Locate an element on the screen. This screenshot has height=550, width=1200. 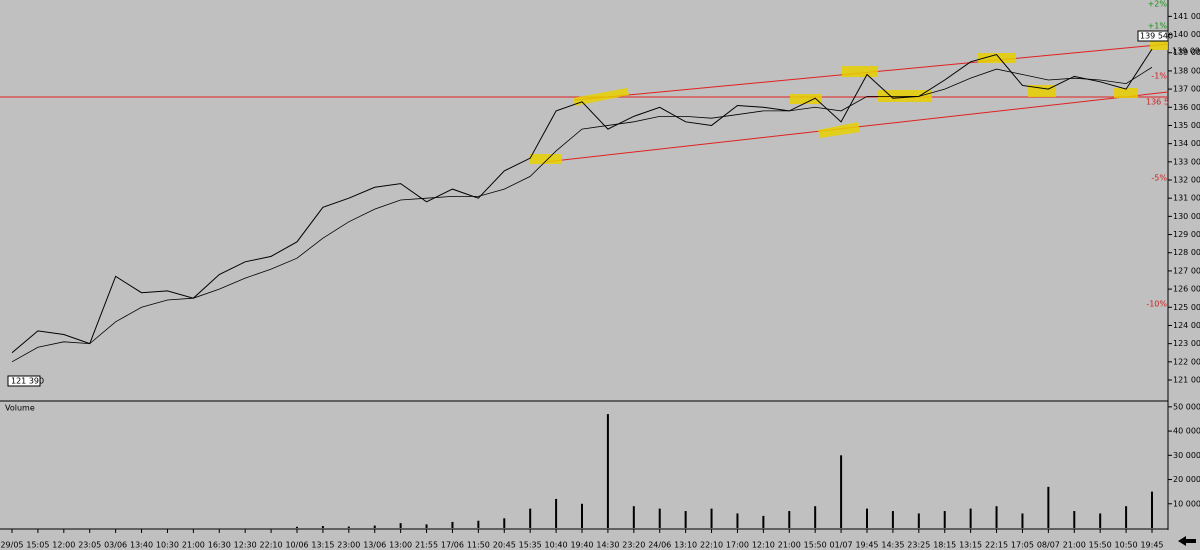
y-tick-label: 135 000 is located at coordinates (1186, 125).